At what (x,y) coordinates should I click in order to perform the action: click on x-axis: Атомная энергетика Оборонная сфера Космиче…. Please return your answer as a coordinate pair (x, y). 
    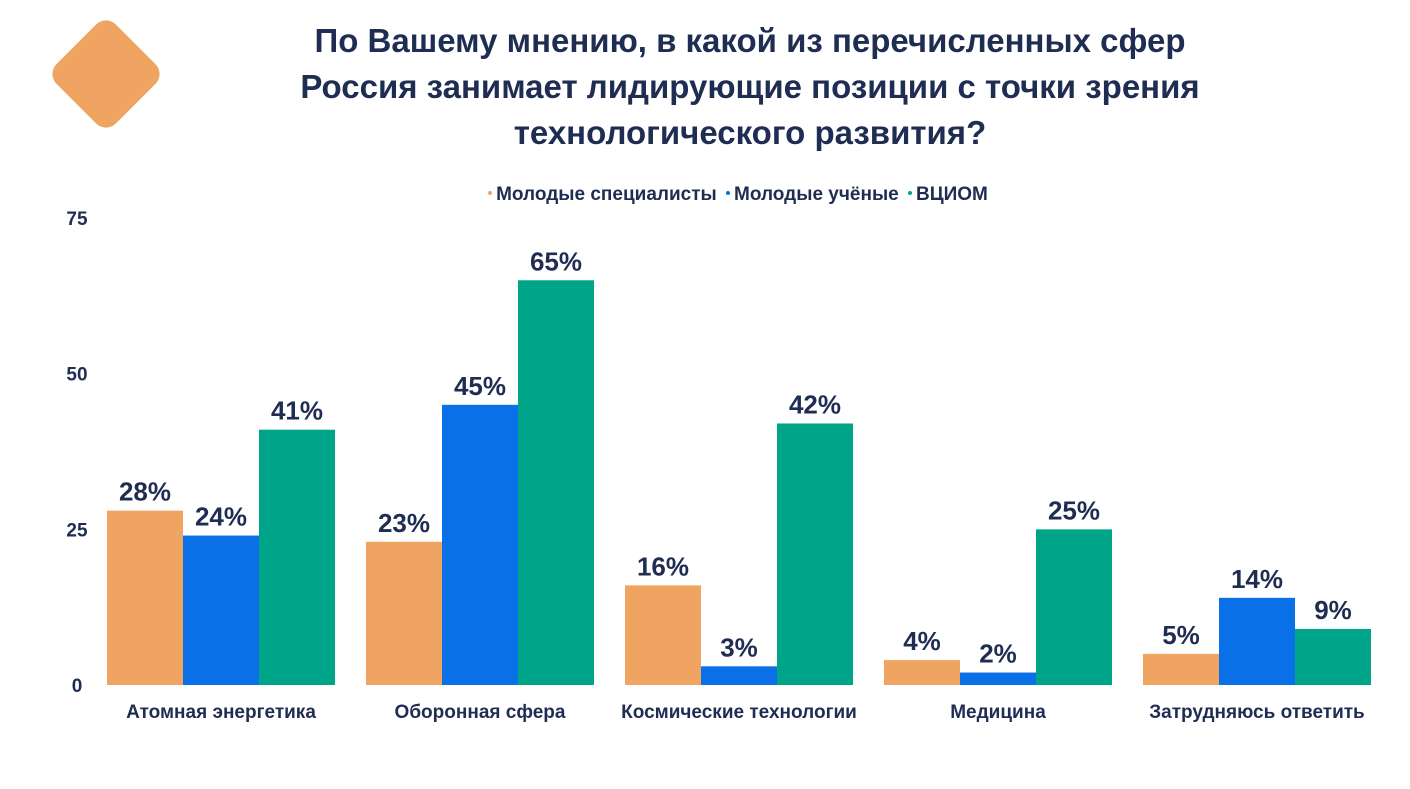
    Looking at the image, I should click on (745, 712).